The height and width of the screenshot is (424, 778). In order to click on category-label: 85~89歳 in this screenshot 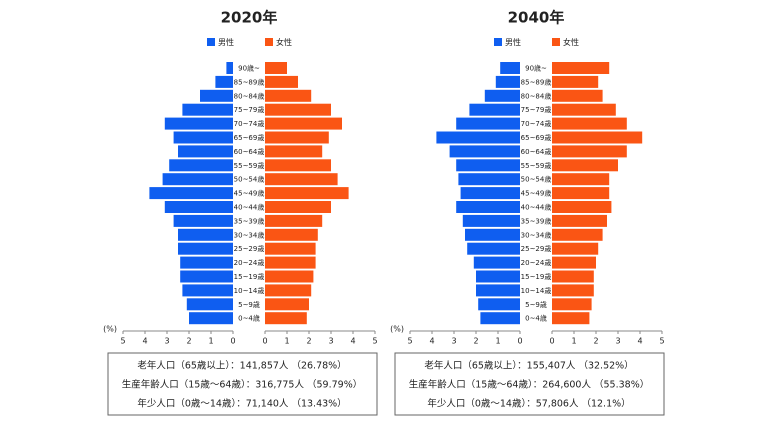, I will do `click(249, 81)`.